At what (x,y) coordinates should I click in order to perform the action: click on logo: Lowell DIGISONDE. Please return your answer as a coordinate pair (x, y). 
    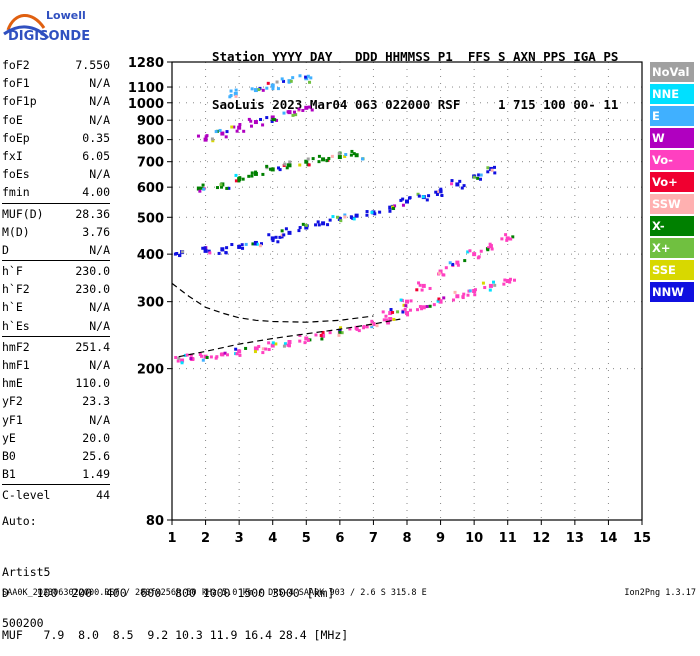
    Looking at the image, I should click on (72, 24).